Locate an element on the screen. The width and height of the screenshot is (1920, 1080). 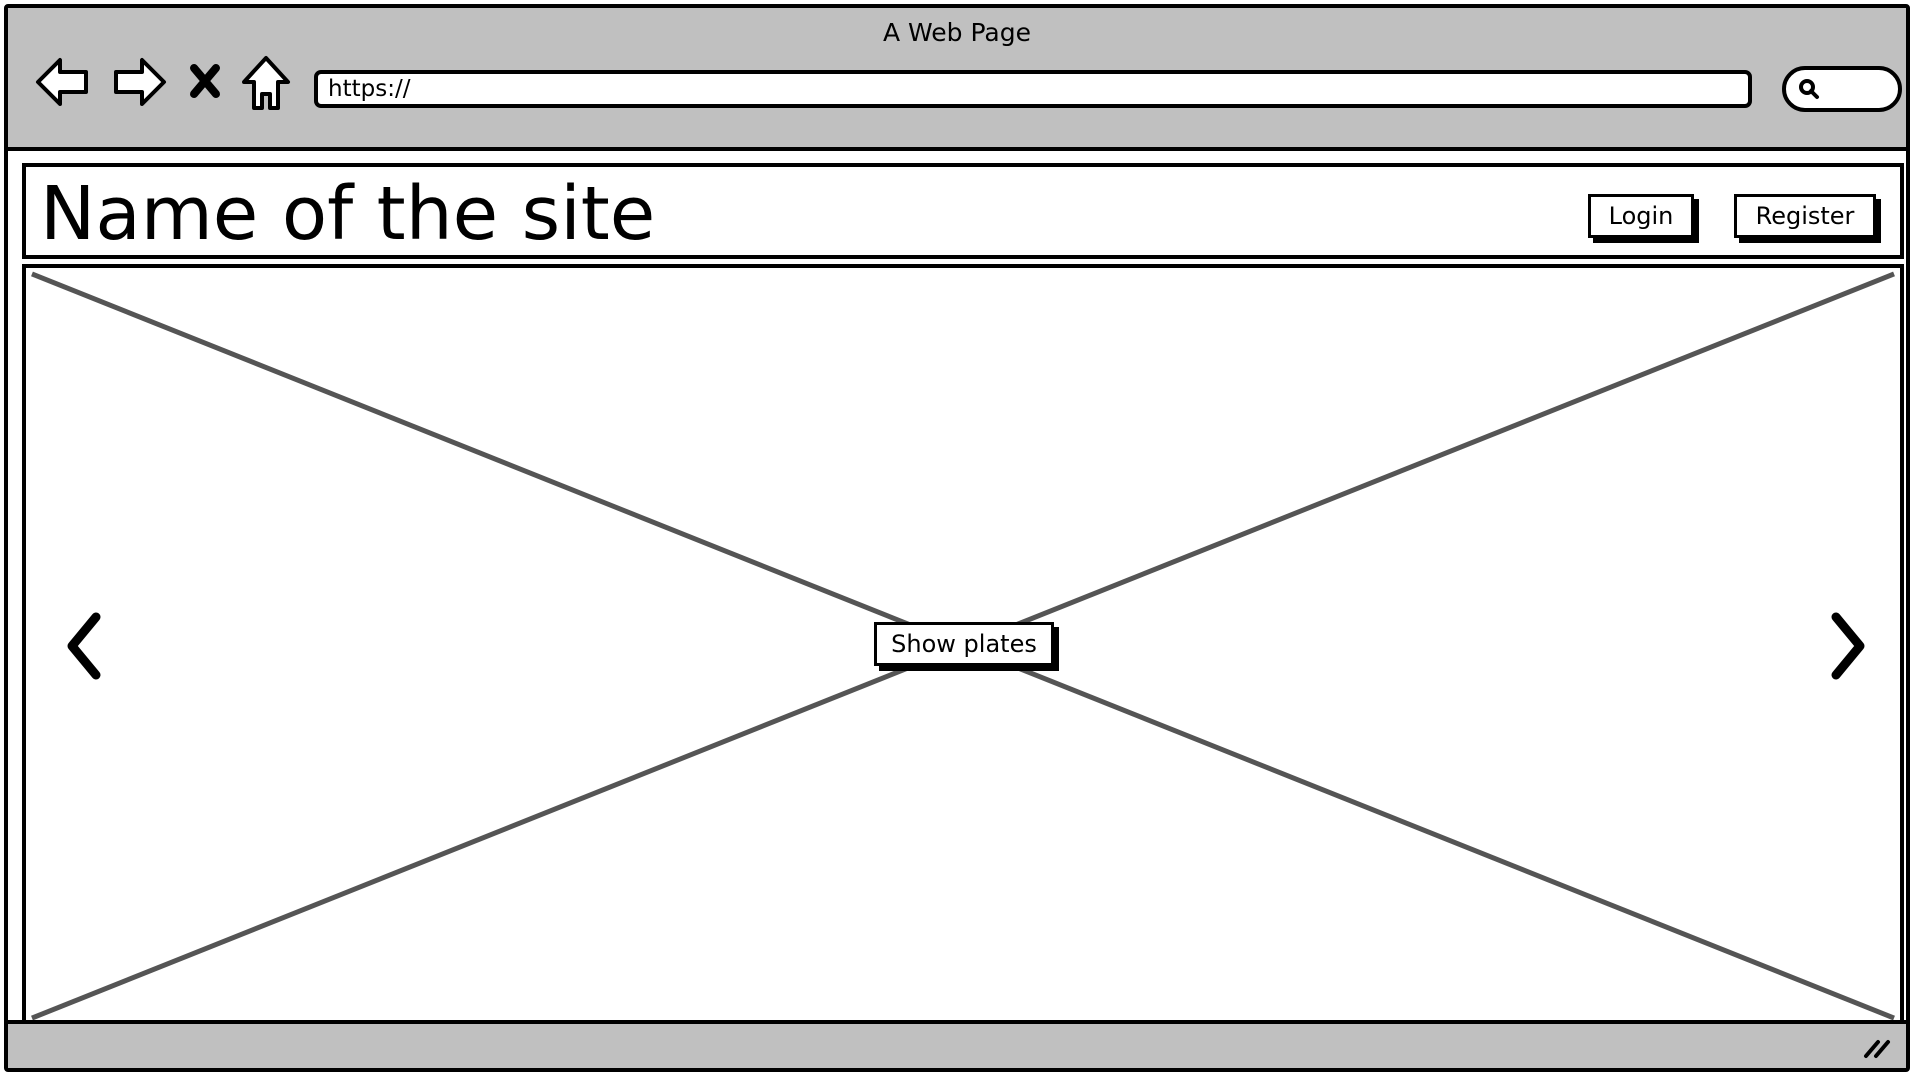
browser-chrome: A Web Page https:// is located at coordinates (957, 79).